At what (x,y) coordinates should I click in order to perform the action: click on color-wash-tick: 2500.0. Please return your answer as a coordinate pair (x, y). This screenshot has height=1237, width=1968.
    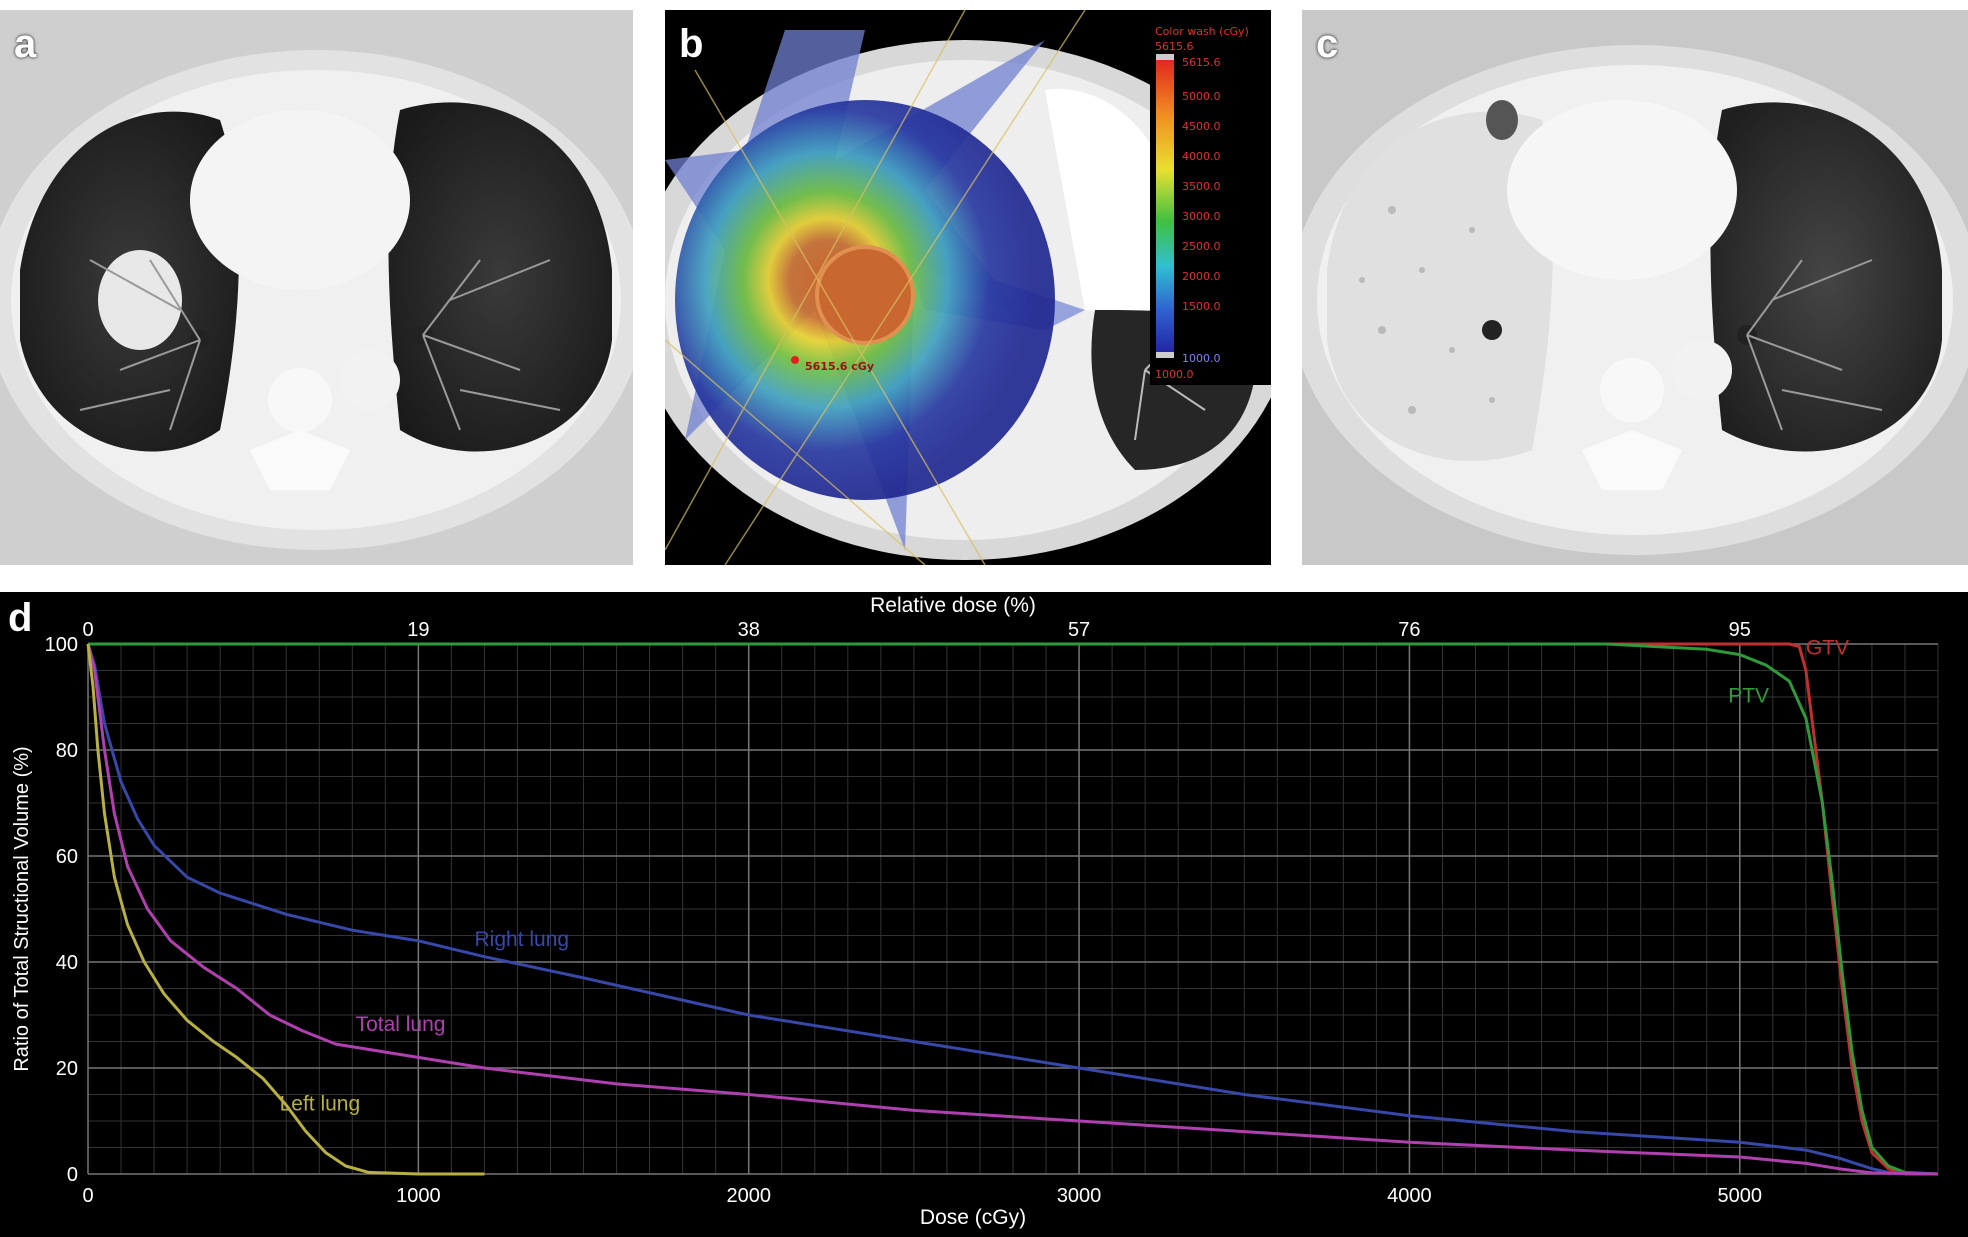
    Looking at the image, I should click on (1201, 246).